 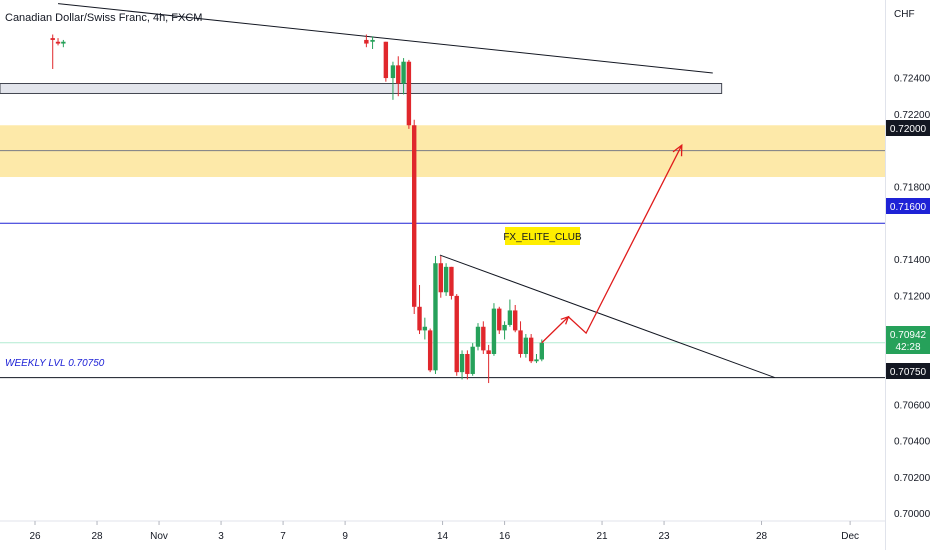 What do you see at coordinates (664, 536) in the screenshot?
I see `time-tick-label: 23` at bounding box center [664, 536].